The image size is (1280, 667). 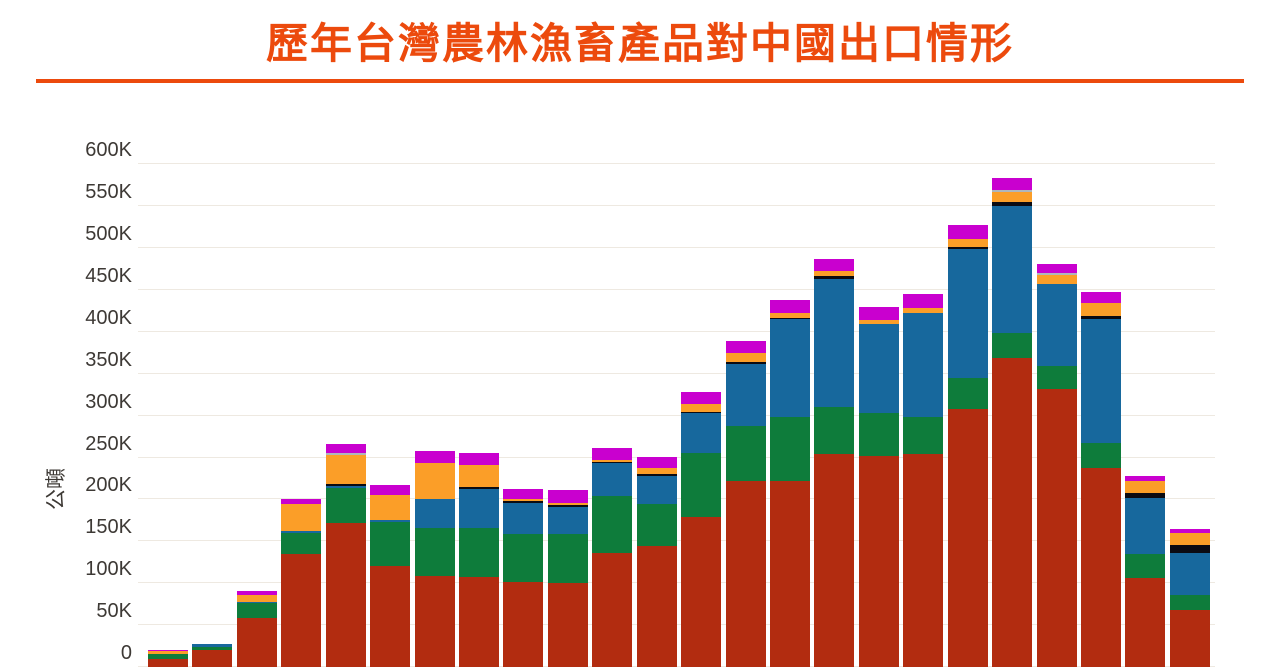 I want to click on bar-5-orange-segment, so click(x=345, y=470).